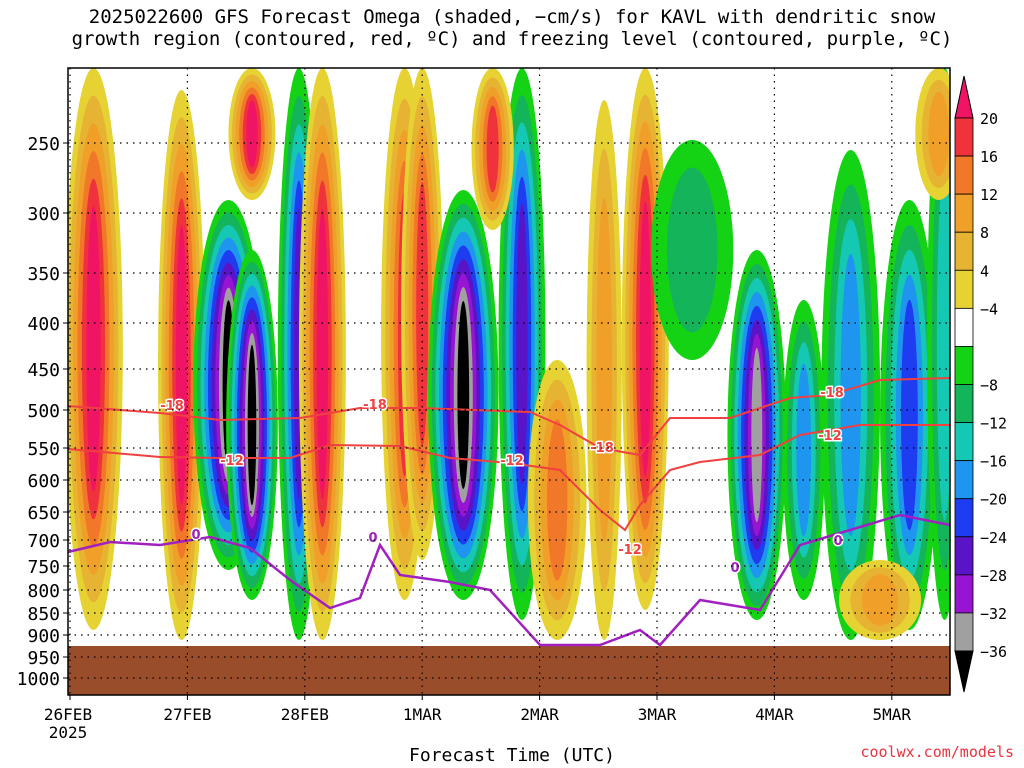 The image size is (1024, 768). I want to click on y-tick-label: 250, so click(43, 144).